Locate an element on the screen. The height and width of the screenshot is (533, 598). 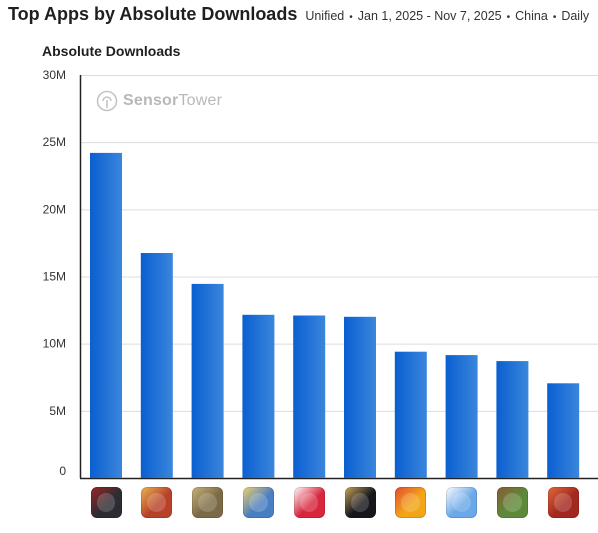
y-tick-label: 15M is located at coordinates (54, 277).